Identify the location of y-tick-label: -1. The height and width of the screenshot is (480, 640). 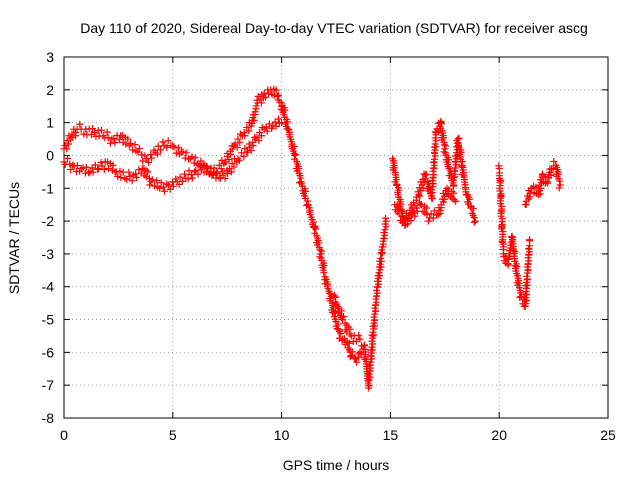
(48, 188).